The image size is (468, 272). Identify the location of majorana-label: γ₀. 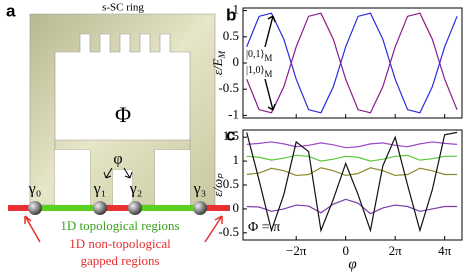
(35, 189).